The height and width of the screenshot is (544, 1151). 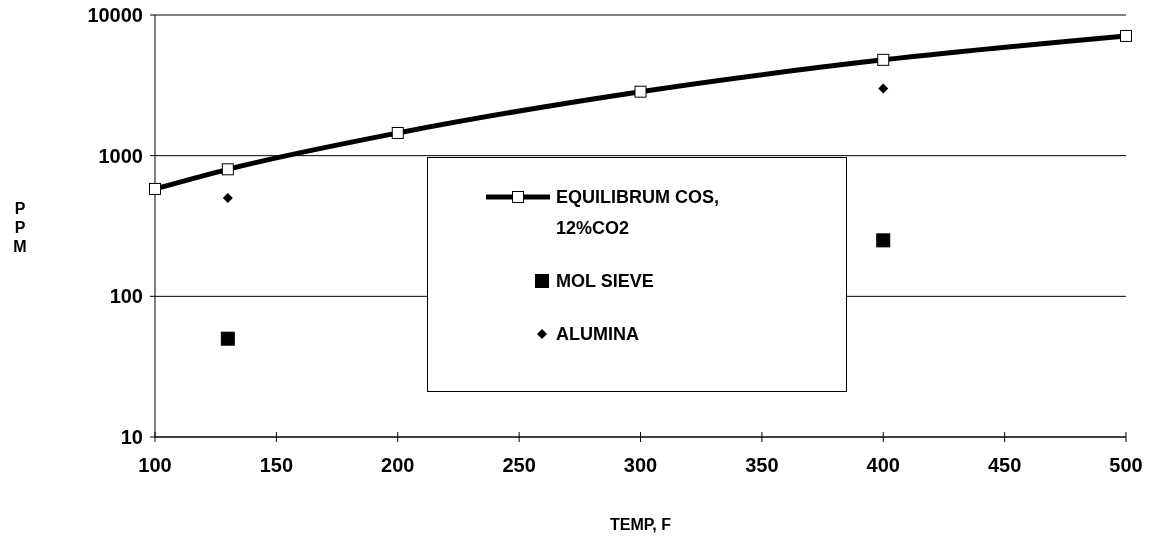 What do you see at coordinates (640, 465) in the screenshot?
I see `x-tick-label: 300` at bounding box center [640, 465].